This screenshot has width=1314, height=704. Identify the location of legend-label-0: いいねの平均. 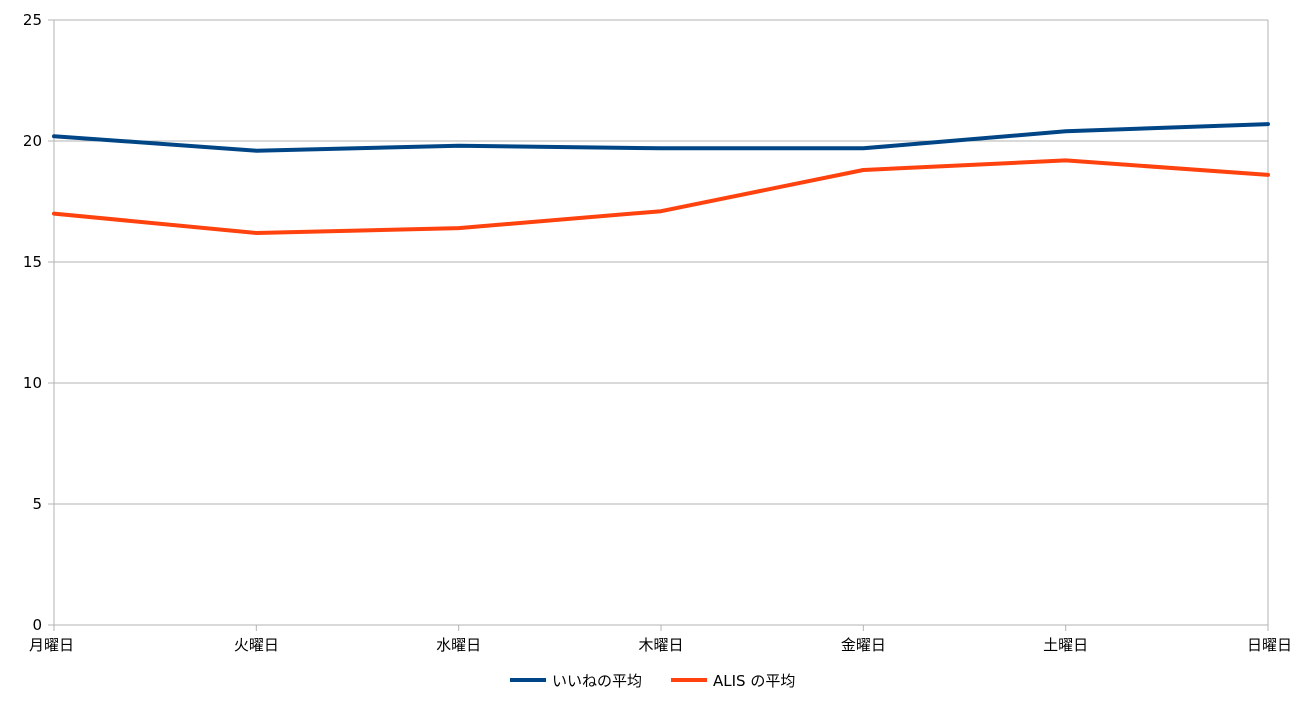
(597, 681).